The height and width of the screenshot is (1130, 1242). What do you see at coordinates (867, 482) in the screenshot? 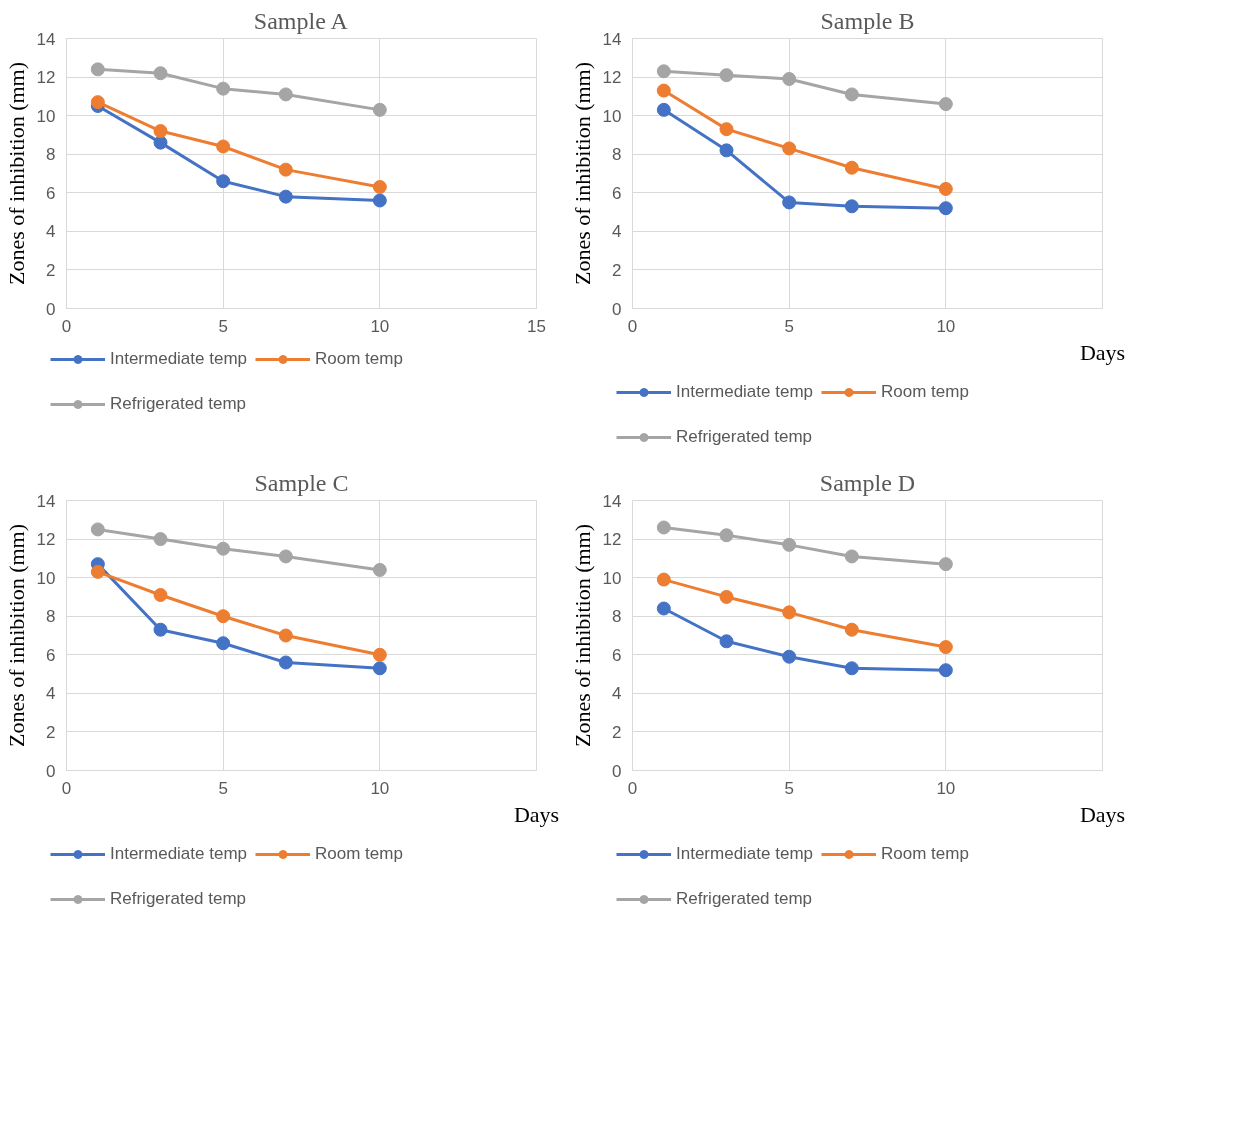
I see `chart-title: Sample D` at bounding box center [867, 482].